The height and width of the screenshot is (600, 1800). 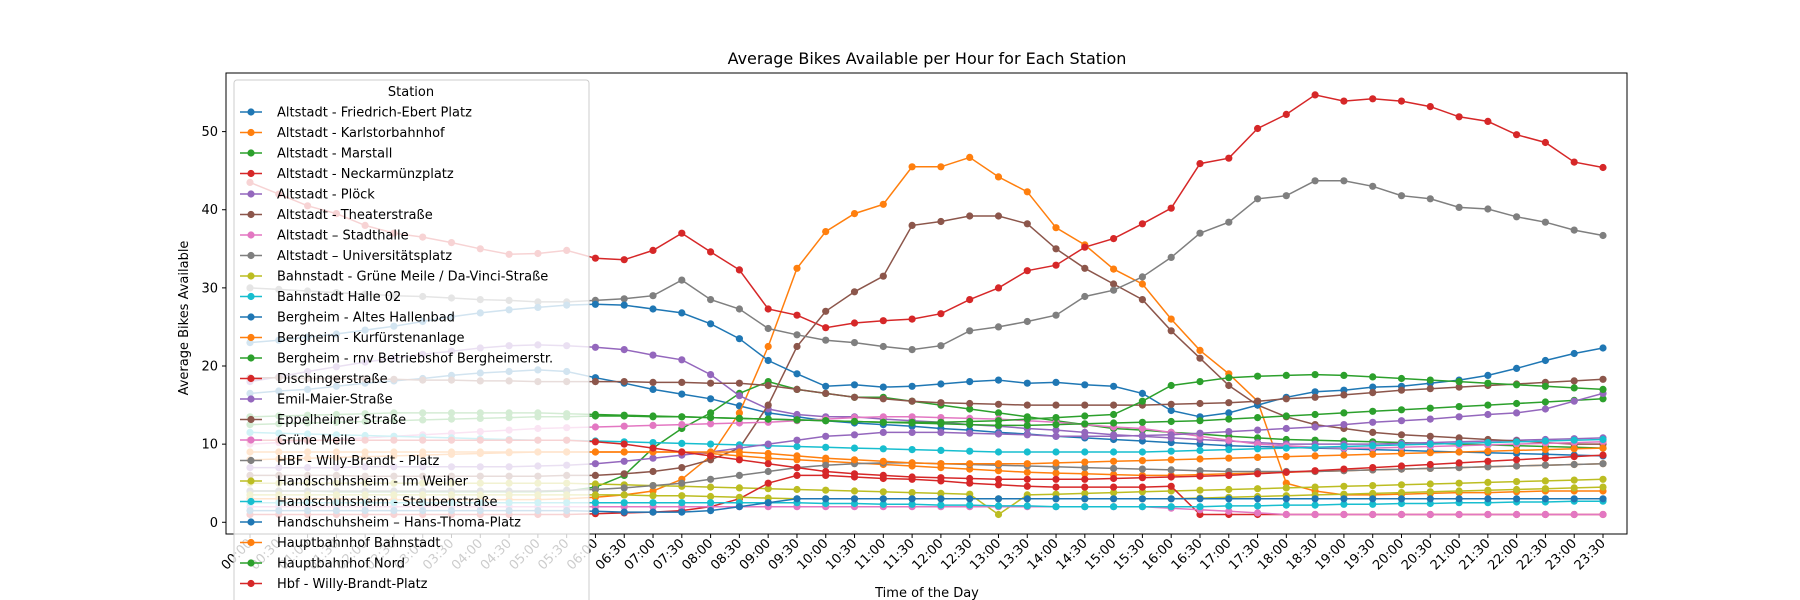 What do you see at coordinates (1561, 554) in the screenshot?
I see `x-tick-label: 23:00` at bounding box center [1561, 554].